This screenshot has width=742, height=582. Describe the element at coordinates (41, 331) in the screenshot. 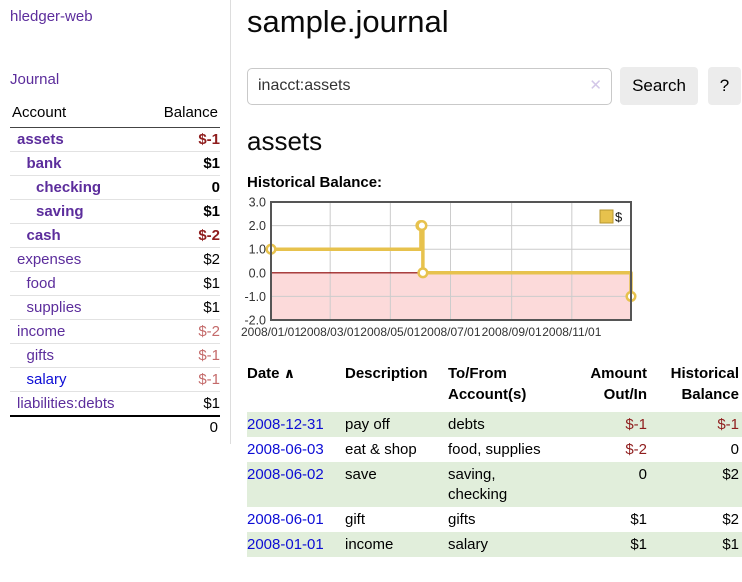

I see `account-link: income` at that location.